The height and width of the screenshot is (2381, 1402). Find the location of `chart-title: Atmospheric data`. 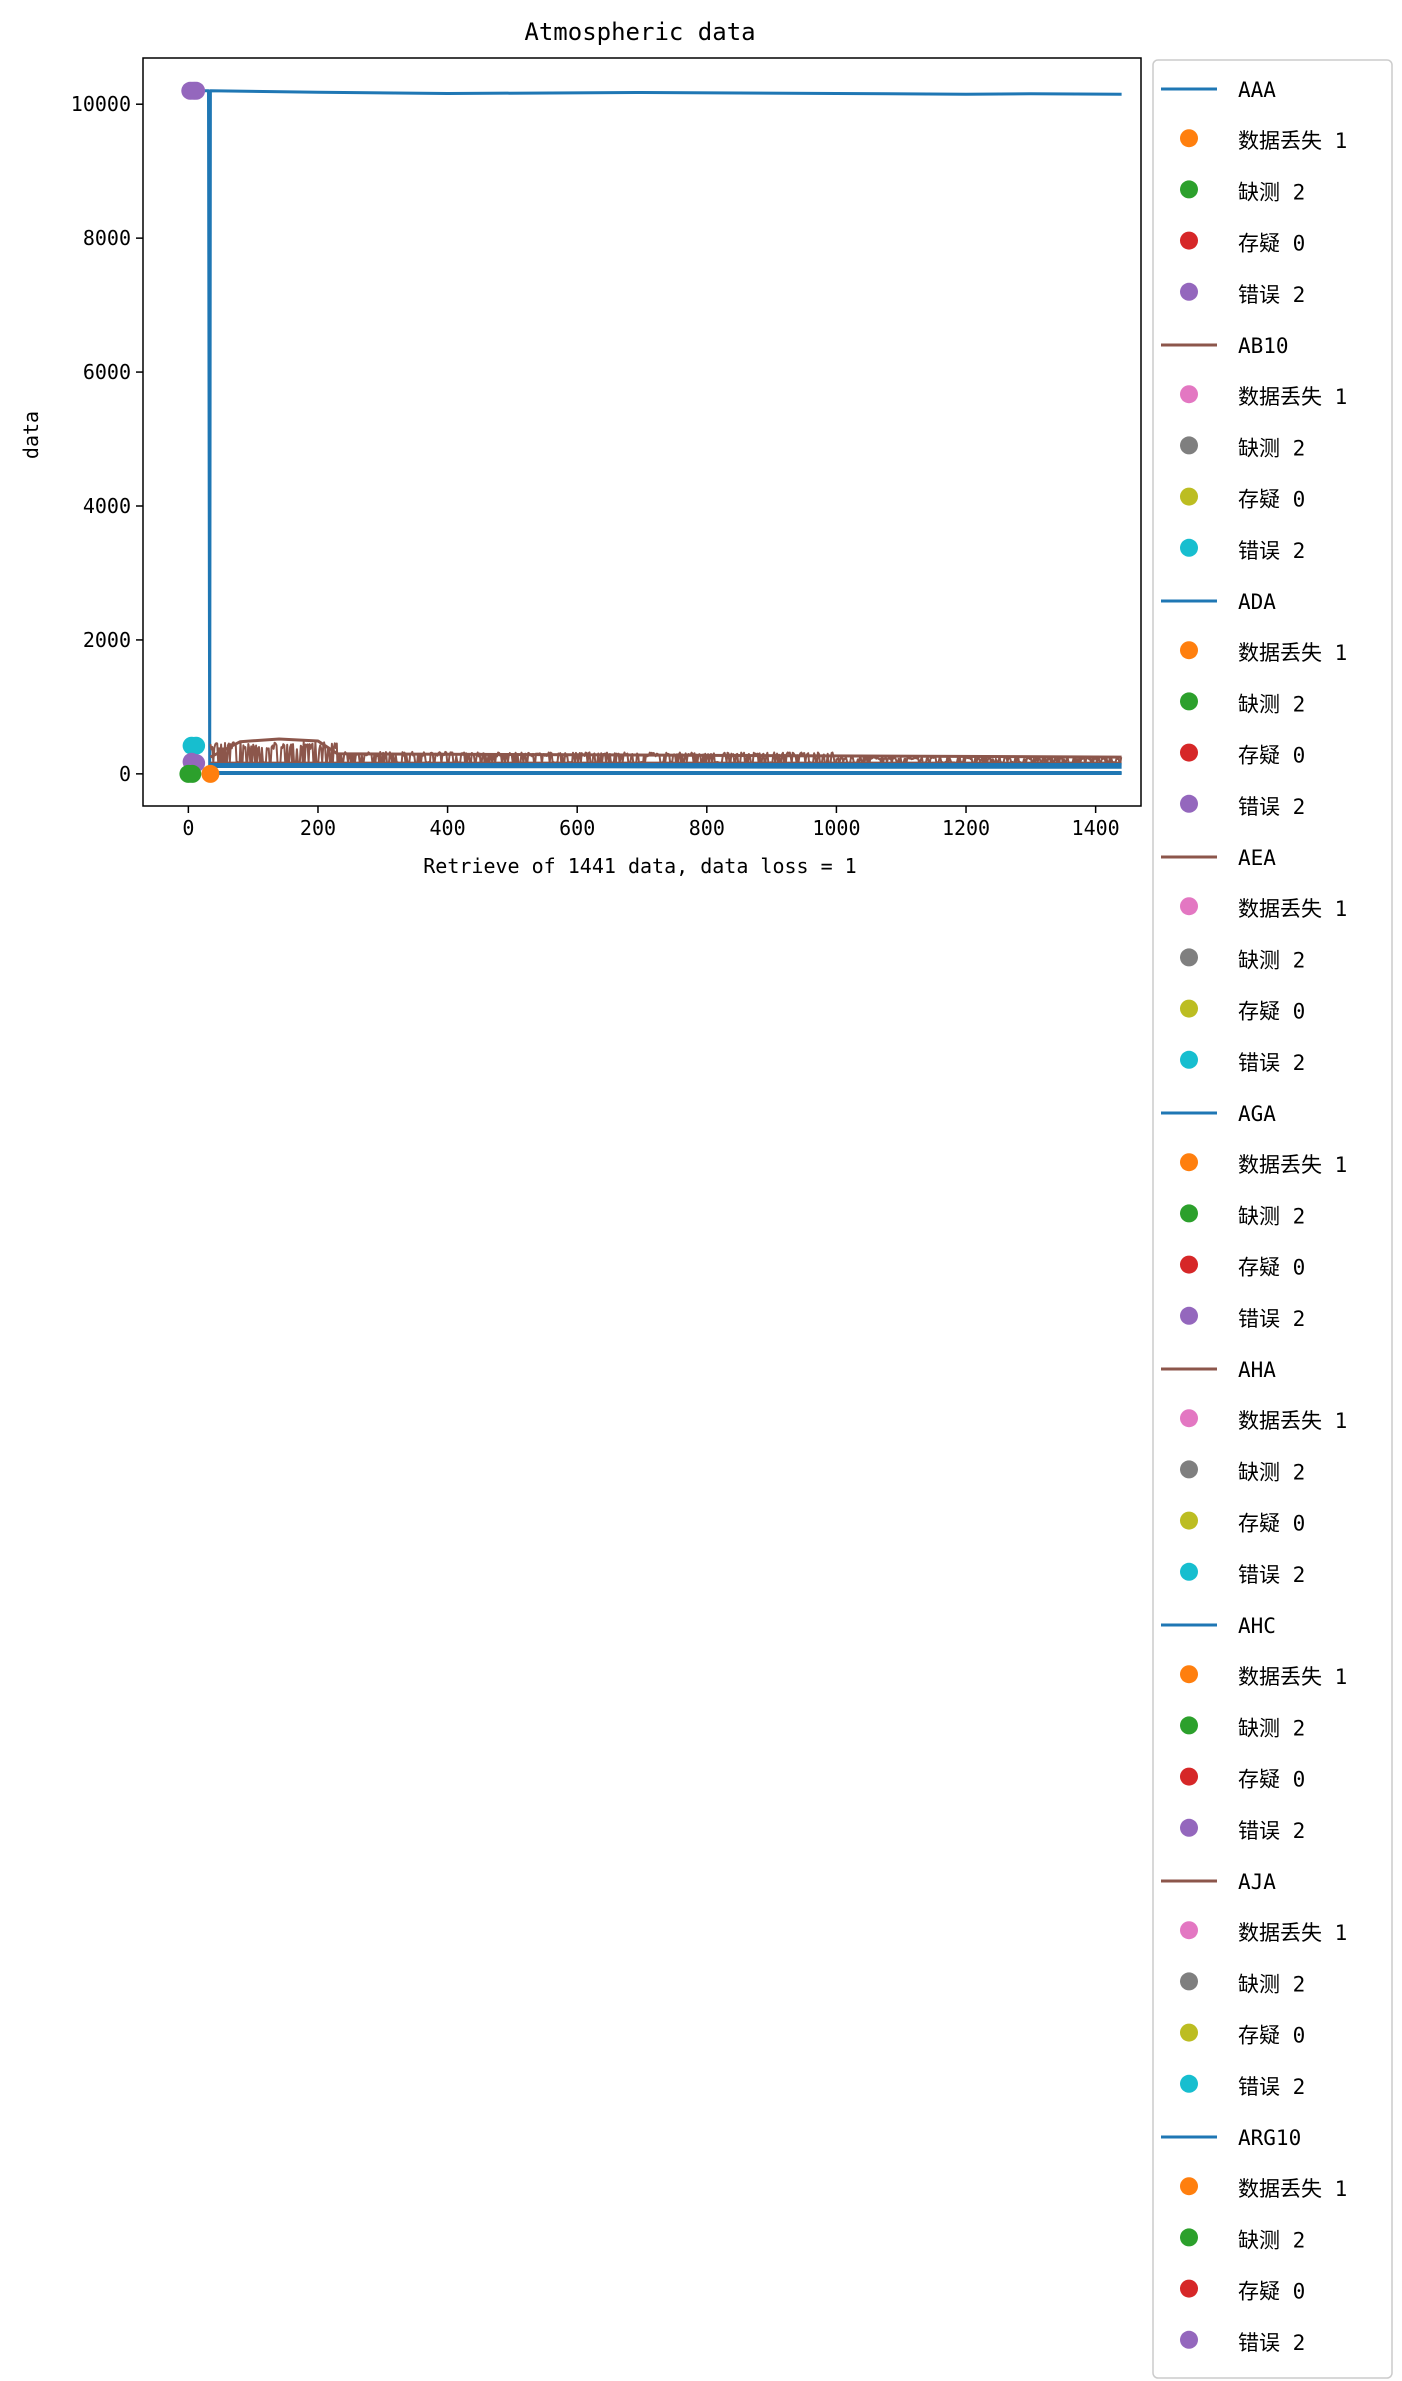

chart-title: Atmospheric data is located at coordinates (639, 32).